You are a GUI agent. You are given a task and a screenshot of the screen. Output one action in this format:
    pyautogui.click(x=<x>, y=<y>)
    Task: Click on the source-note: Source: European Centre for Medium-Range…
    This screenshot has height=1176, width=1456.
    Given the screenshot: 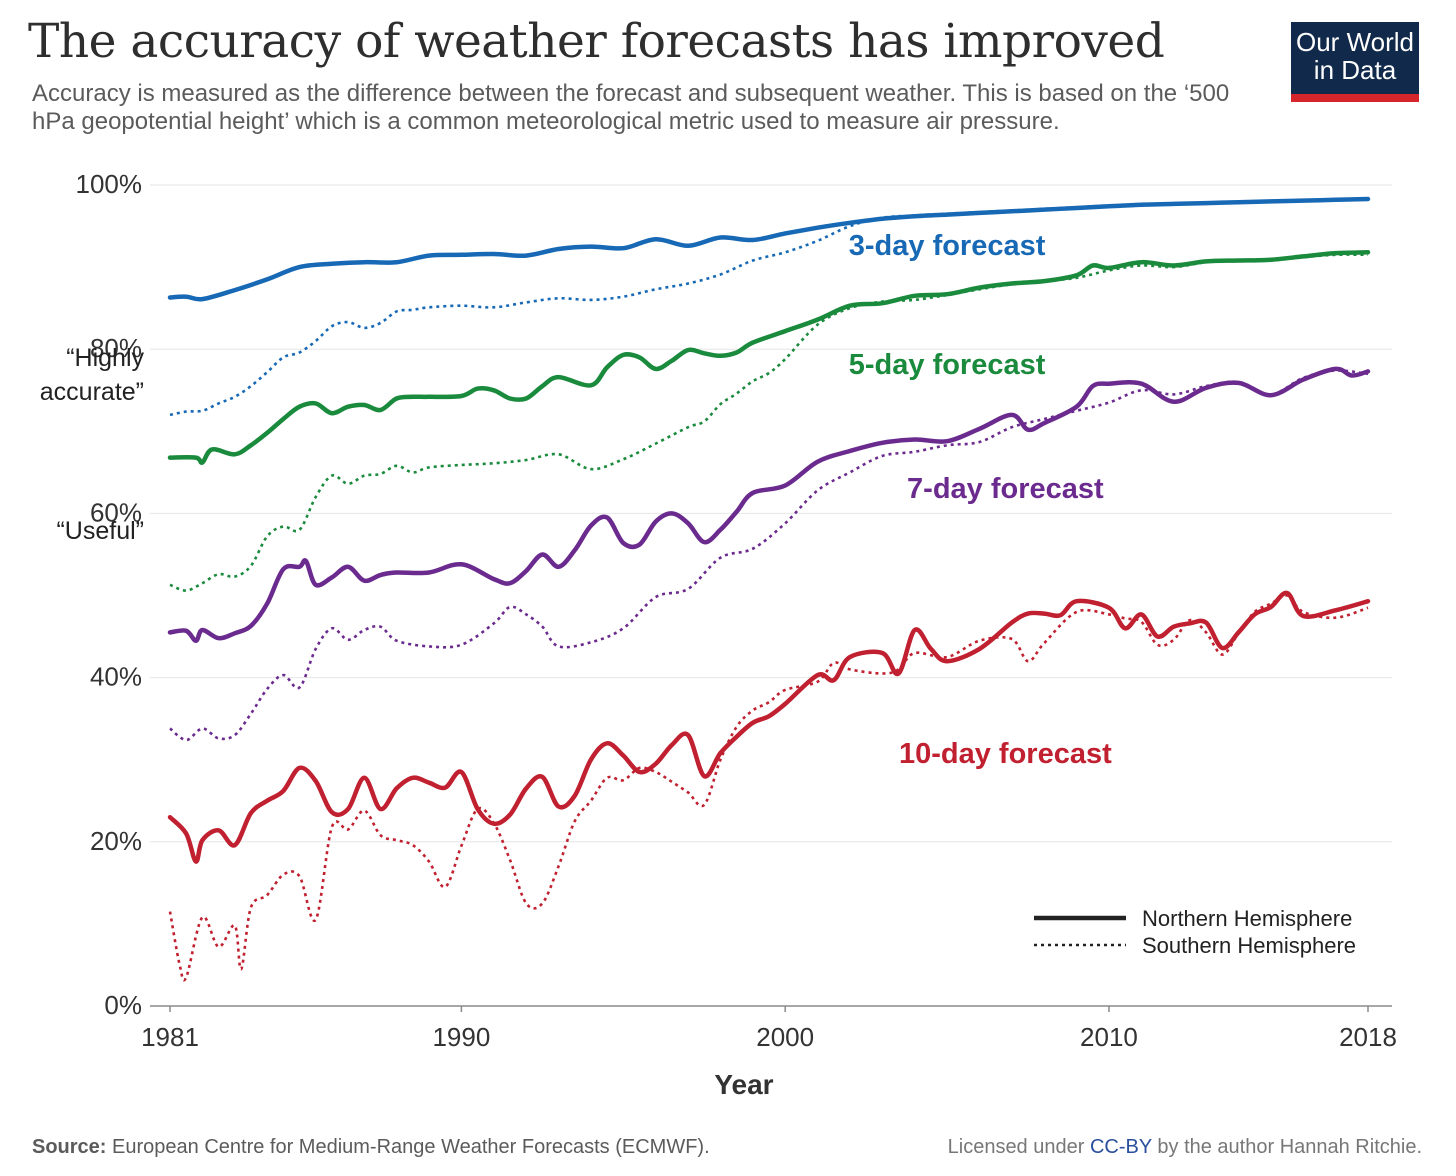 What is the action you would take?
    pyautogui.click(x=371, y=1147)
    